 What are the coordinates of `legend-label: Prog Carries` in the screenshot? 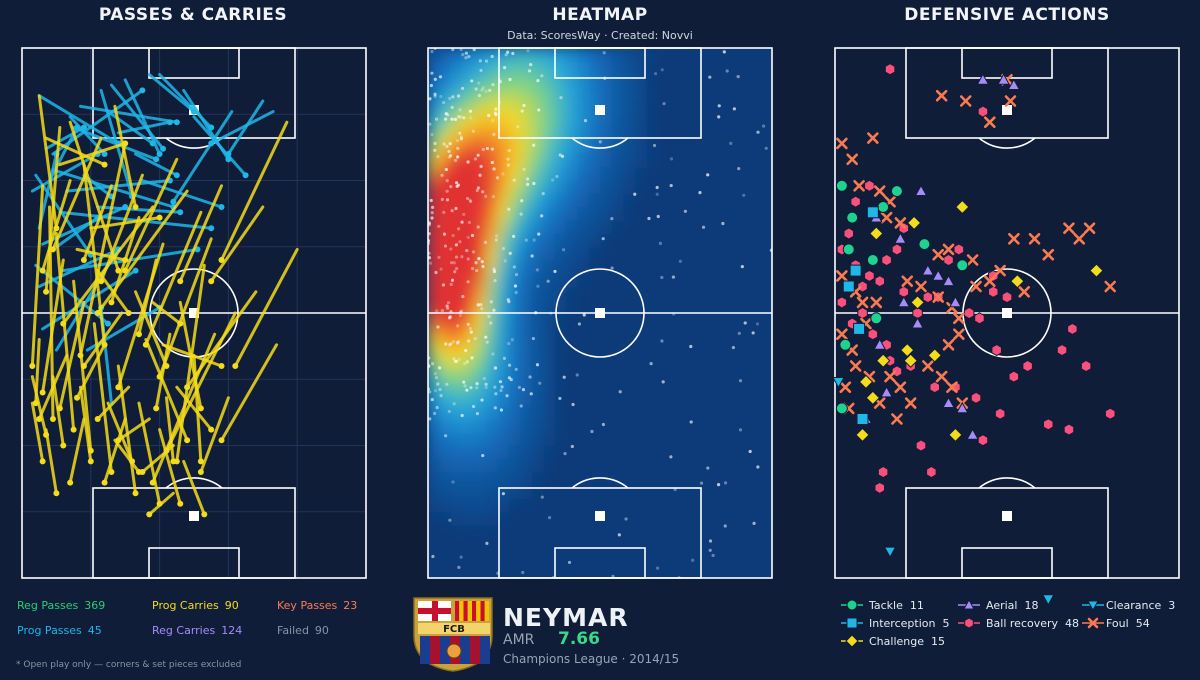 It's located at (185, 605).